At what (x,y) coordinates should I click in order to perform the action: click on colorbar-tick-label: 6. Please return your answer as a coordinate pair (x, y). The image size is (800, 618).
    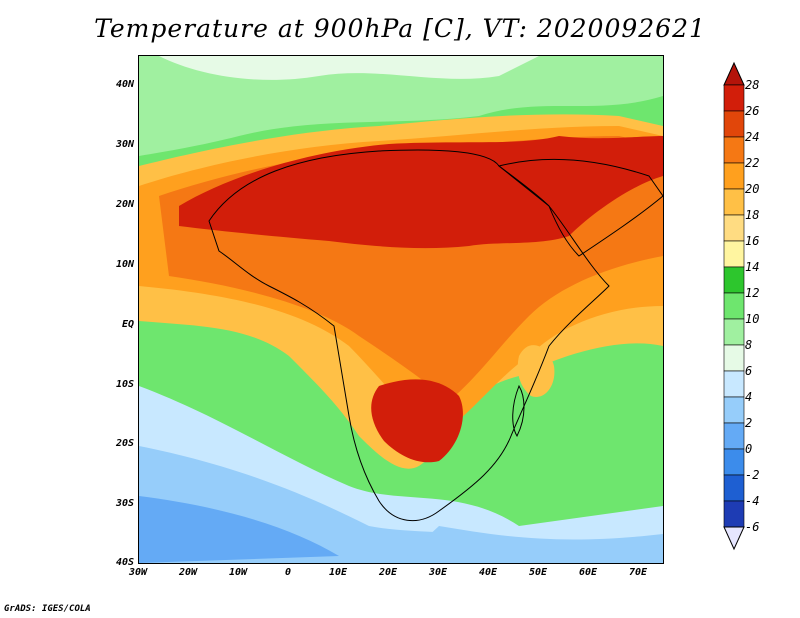
    Looking at the image, I should click on (749, 371).